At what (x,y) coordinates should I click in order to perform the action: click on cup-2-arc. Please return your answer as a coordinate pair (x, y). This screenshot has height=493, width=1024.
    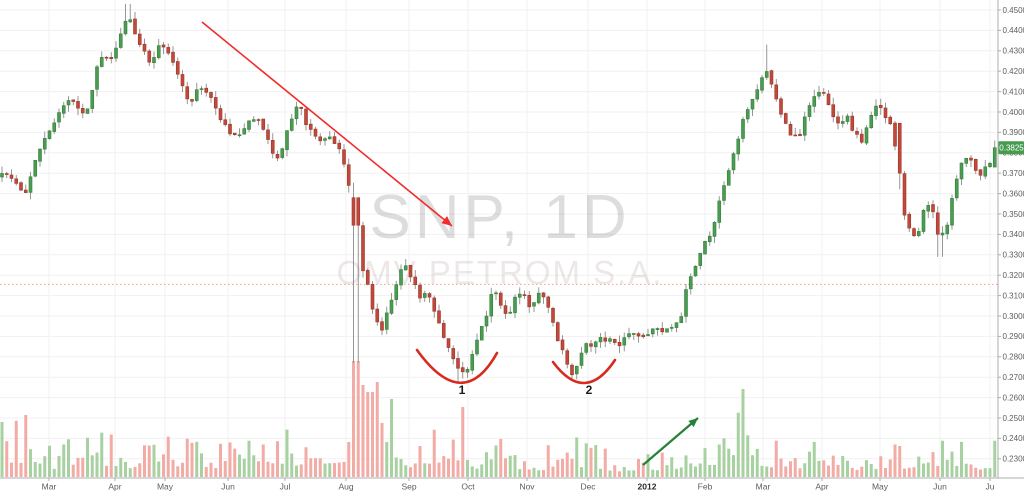
    Looking at the image, I should click on (584, 371).